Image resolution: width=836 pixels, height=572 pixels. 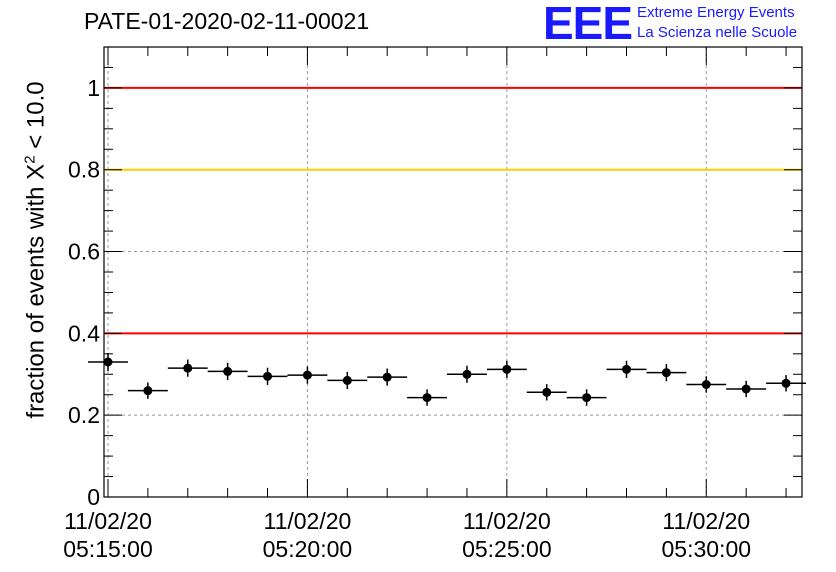 What do you see at coordinates (84, 333) in the screenshot?
I see `y-tick-label: 0.4` at bounding box center [84, 333].